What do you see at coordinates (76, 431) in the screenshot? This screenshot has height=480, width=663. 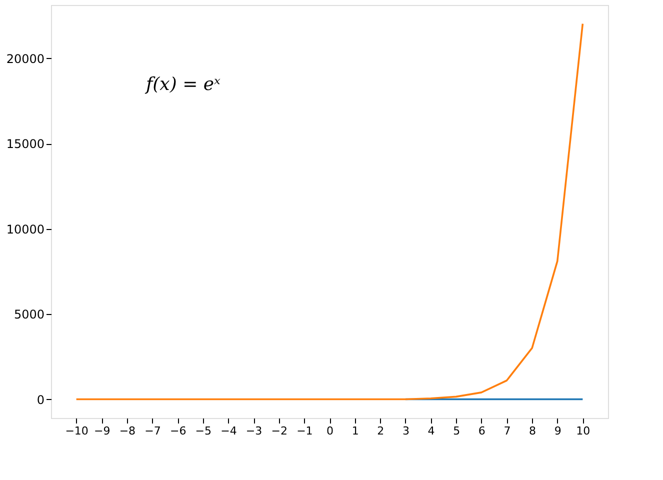 I see `x-tick-label: −10` at bounding box center [76, 431].